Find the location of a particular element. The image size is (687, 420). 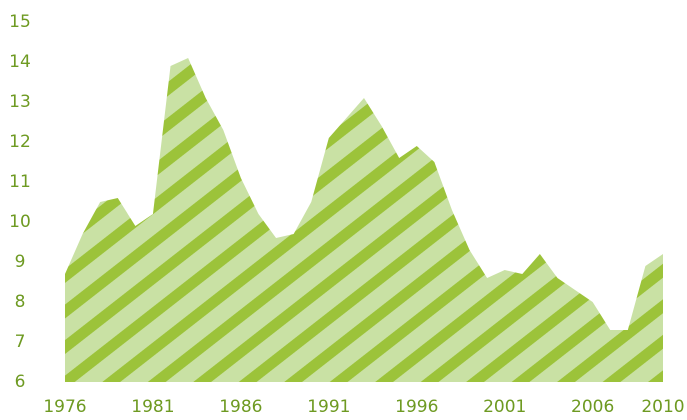

y-tick-label: 9 is located at coordinates (20, 262).